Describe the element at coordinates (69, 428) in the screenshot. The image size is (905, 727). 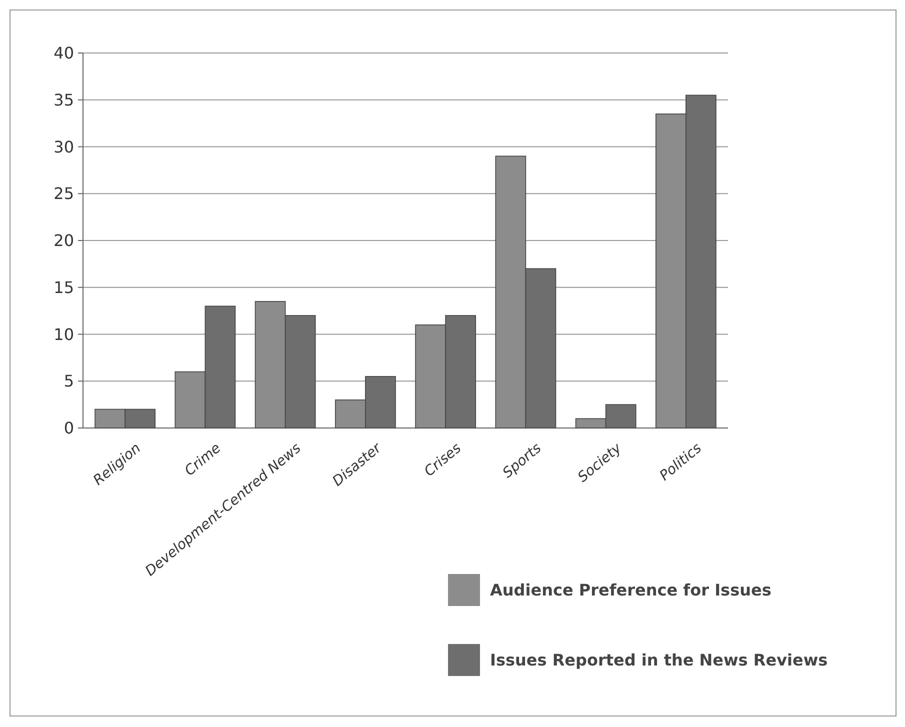
I see `y-tick-label: 0` at that location.